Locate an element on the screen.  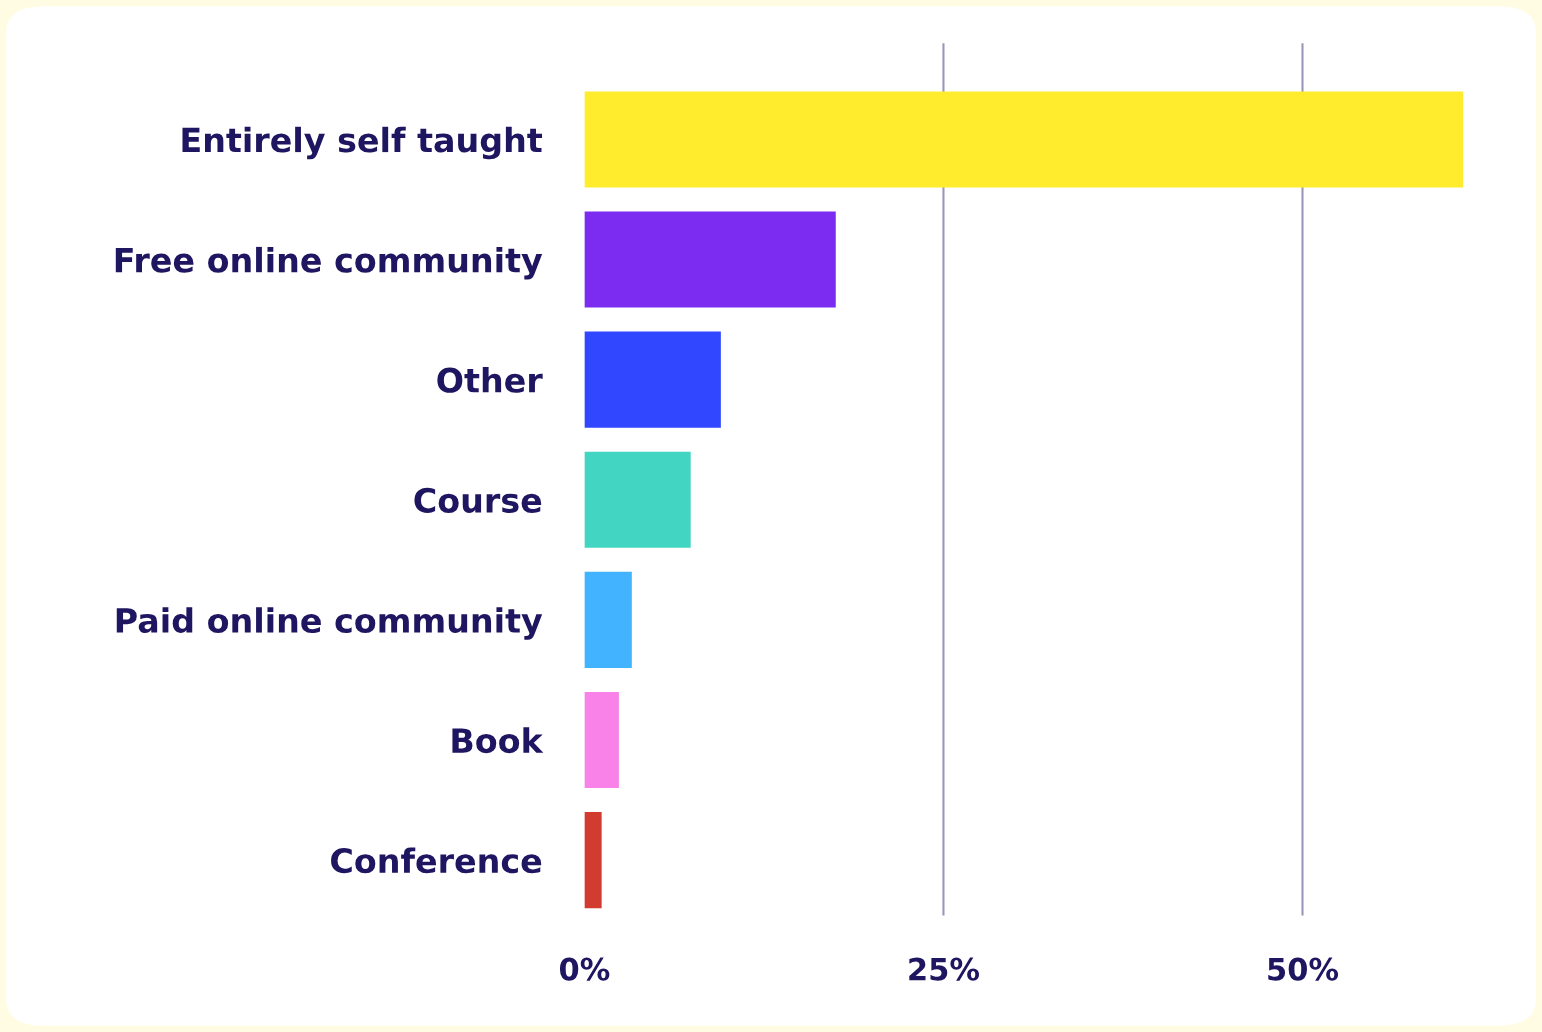
y-tick-label: Paid online community is located at coordinates (329, 623).